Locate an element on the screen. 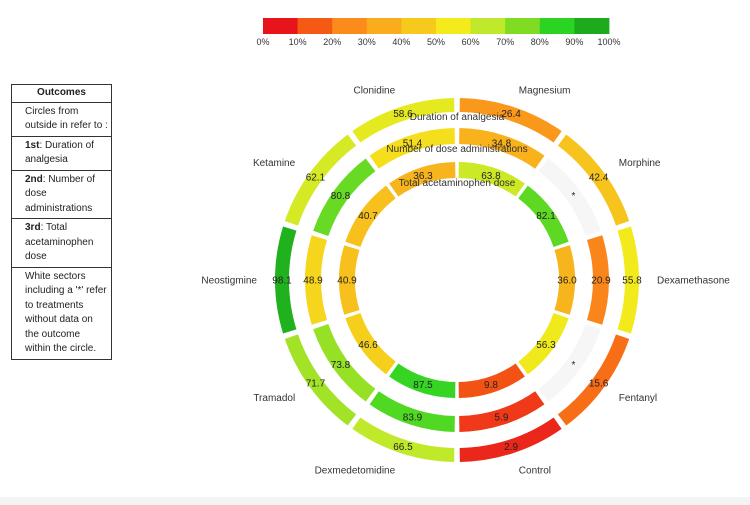  color-scale-tick-label: 40% is located at coordinates (401, 42).